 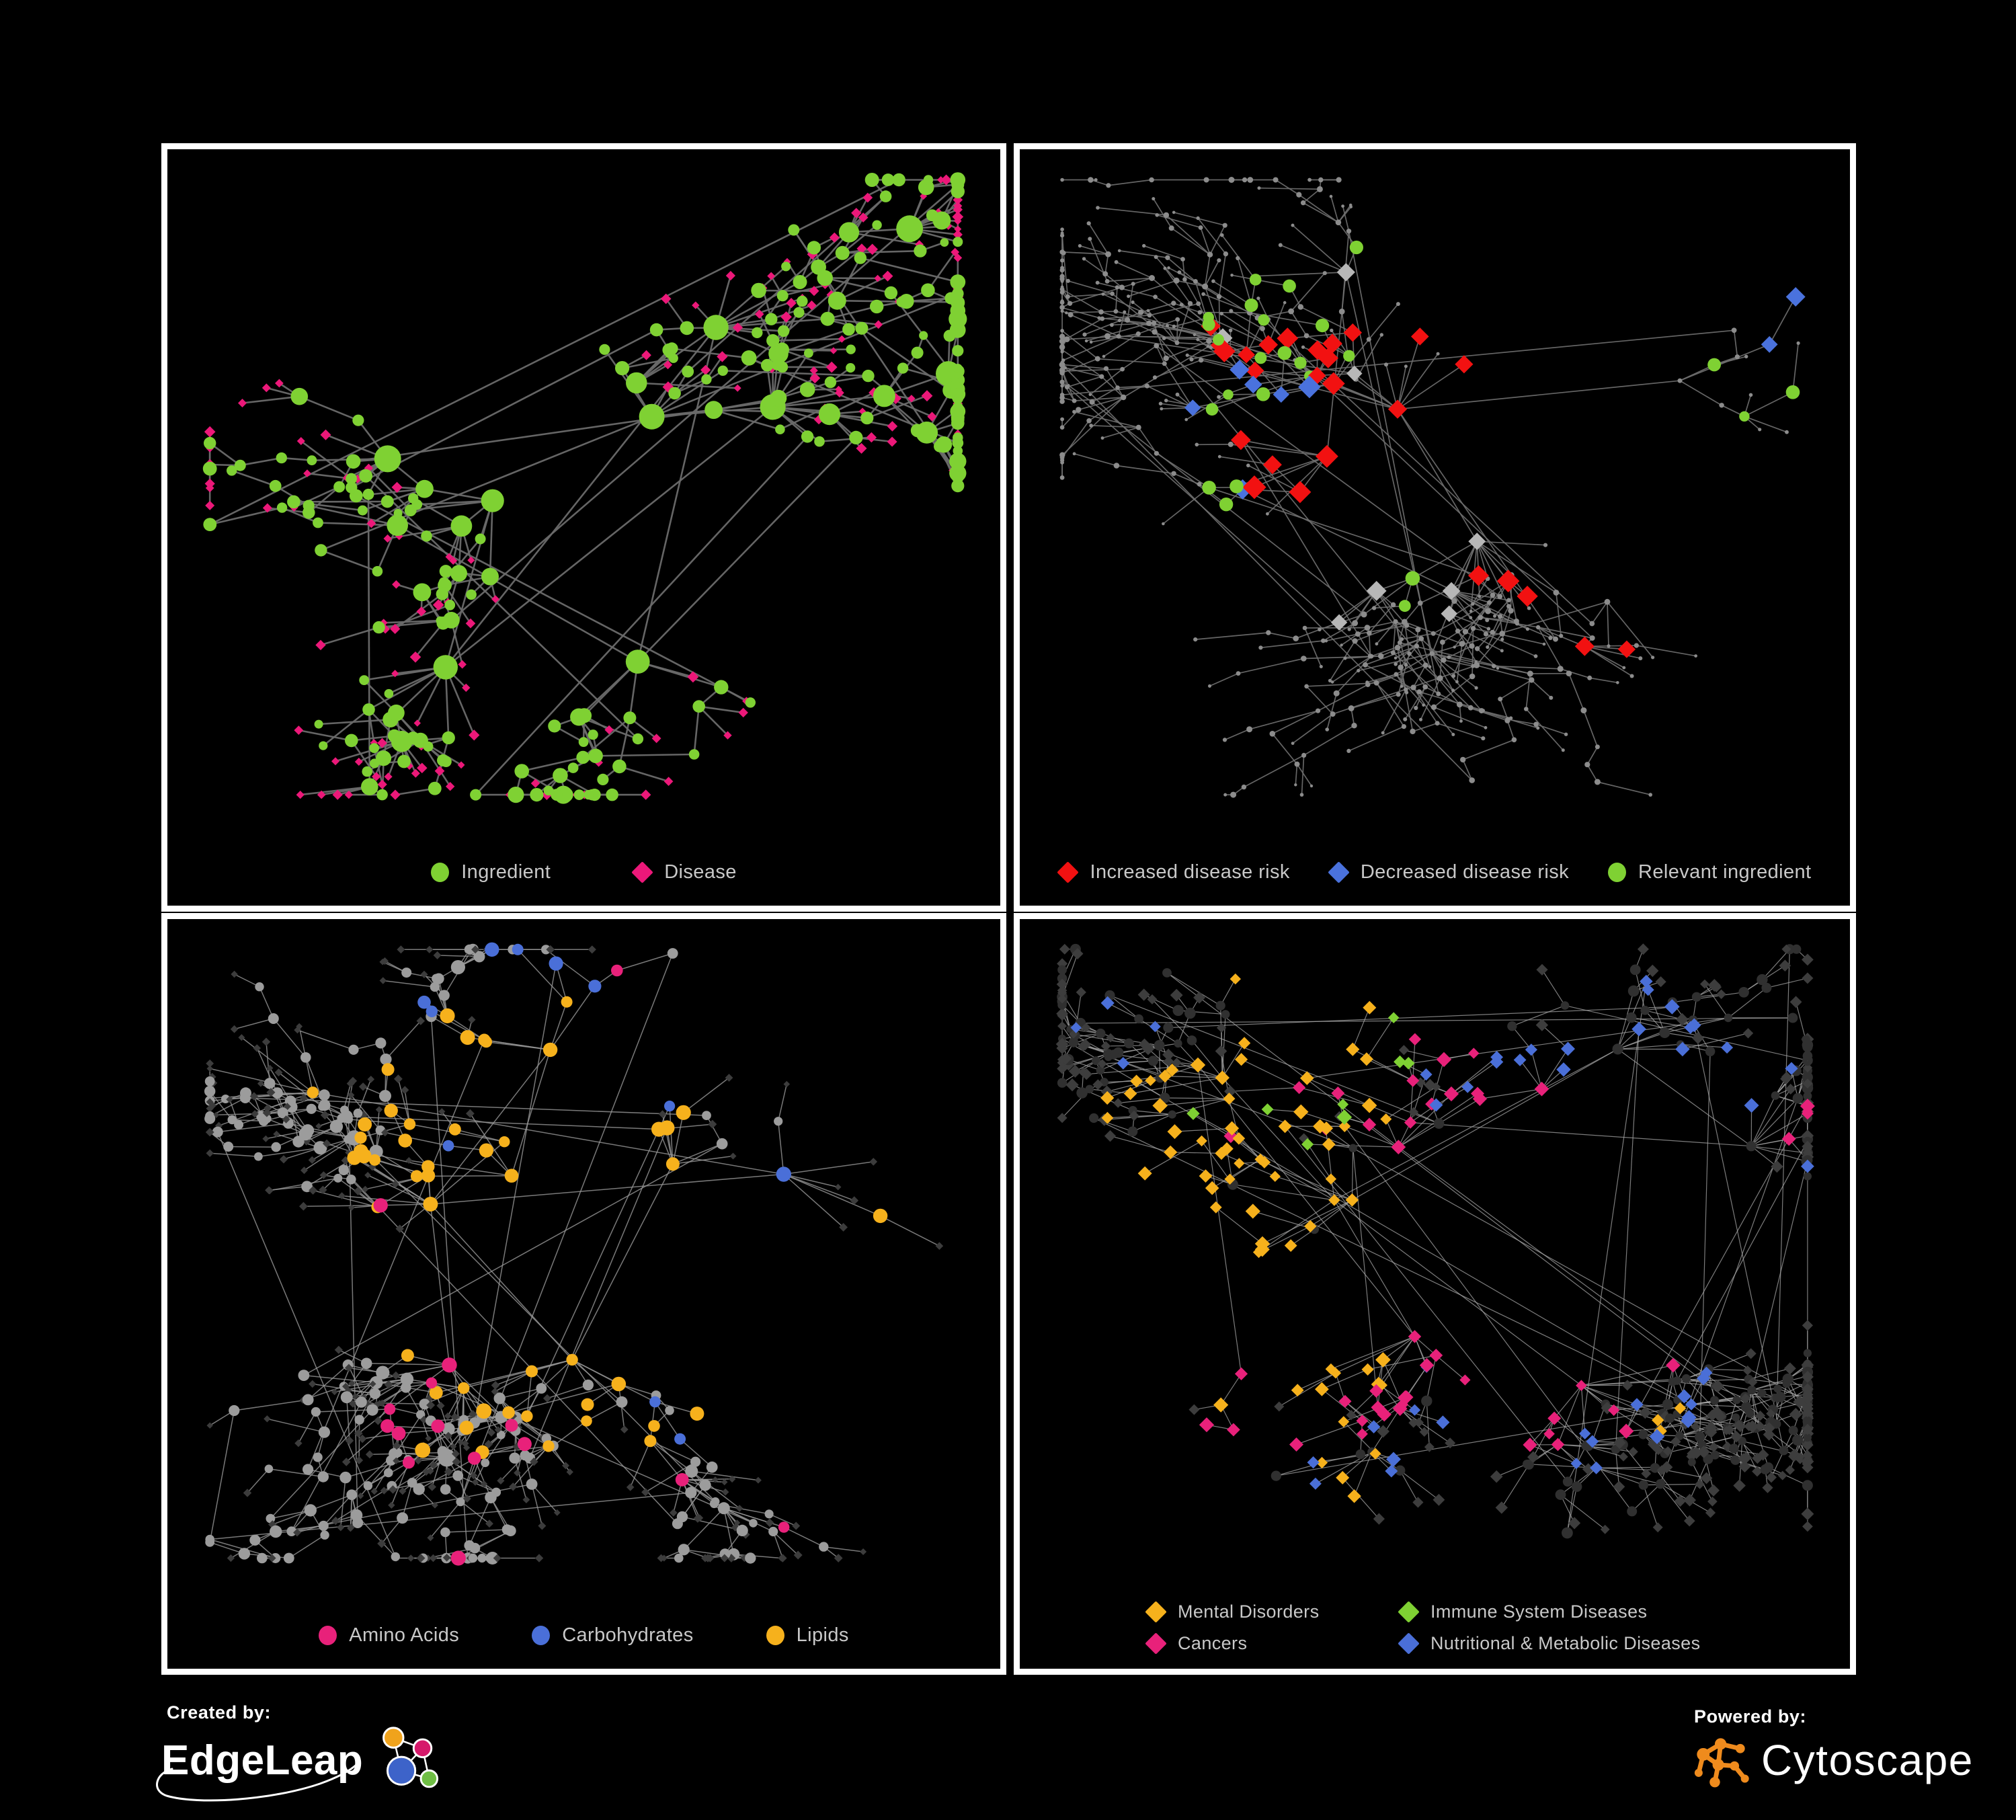 I want to click on network-graph-macronutrients, so click(x=574, y=1254).